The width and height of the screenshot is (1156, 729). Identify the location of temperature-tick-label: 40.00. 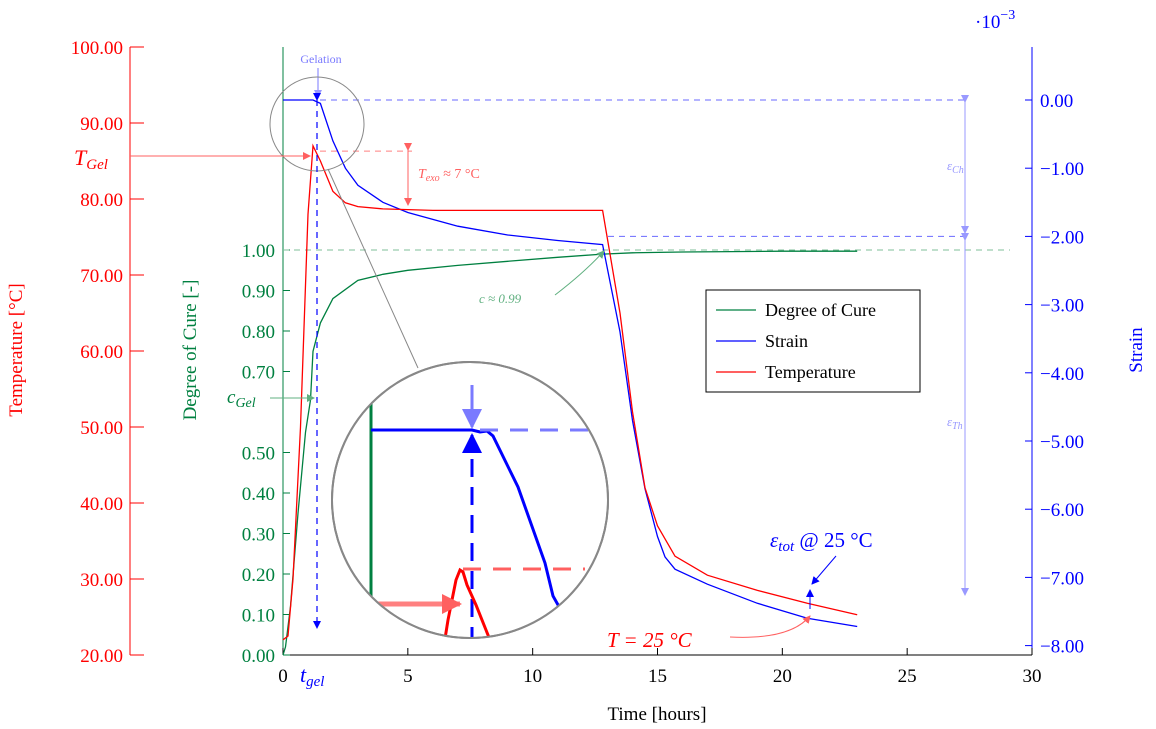
(101, 504).